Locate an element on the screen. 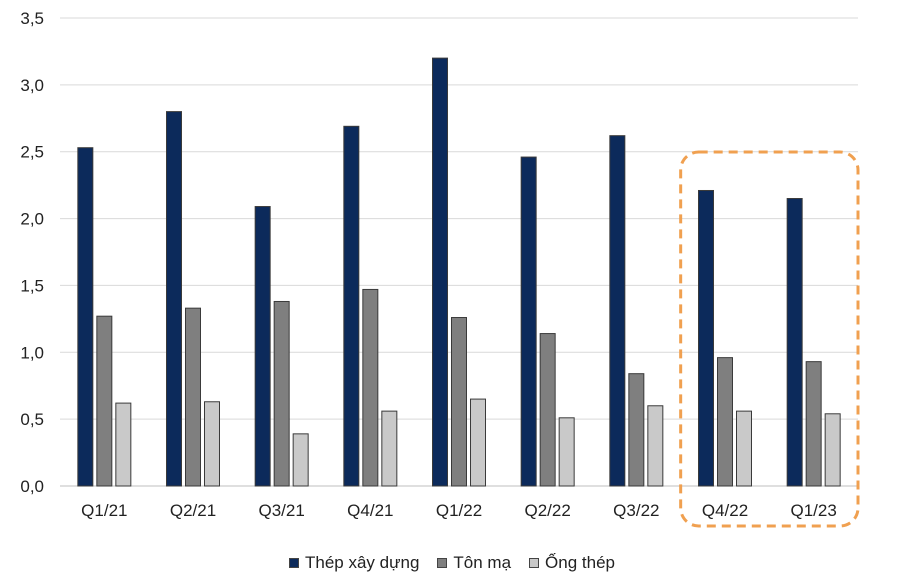 The image size is (904, 586). bar--ng-th-p-q2-22 is located at coordinates (566, 452).